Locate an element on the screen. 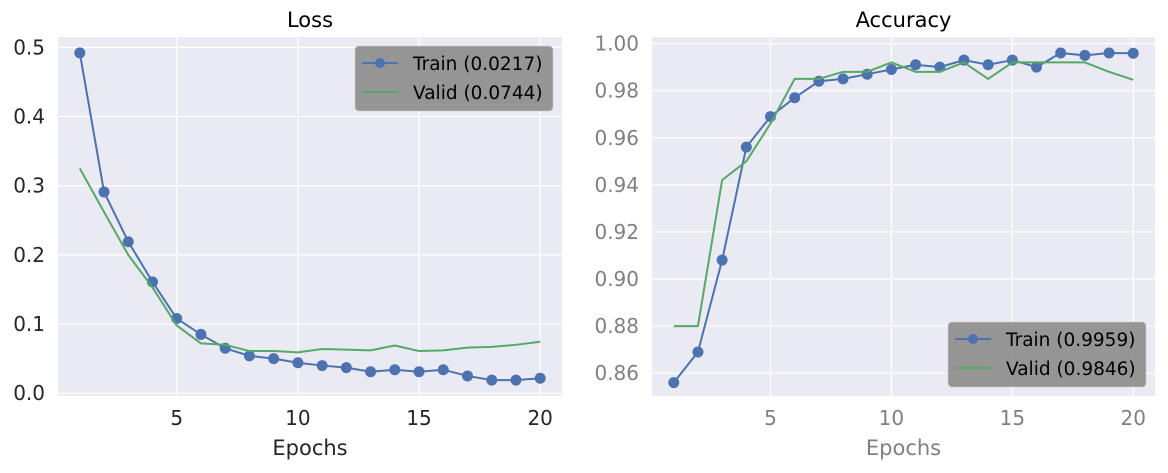  legend: Train (0.0217) Valid (0.0744) is located at coordinates (454, 78).